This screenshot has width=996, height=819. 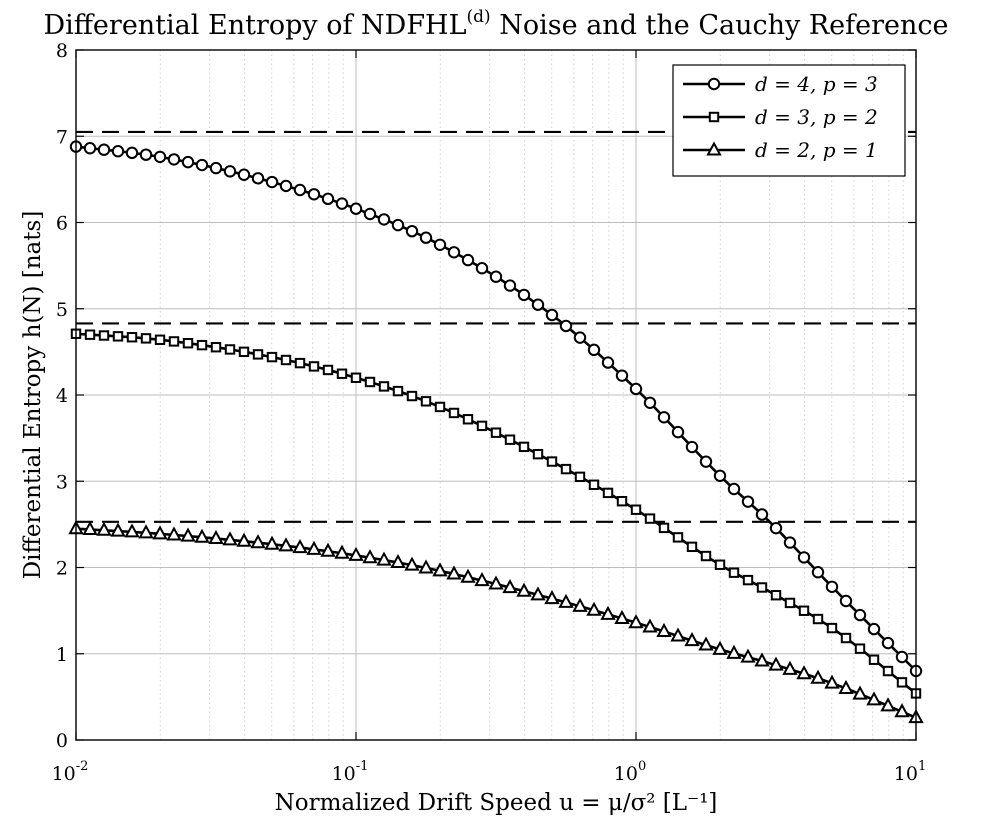 What do you see at coordinates (780, 84) in the screenshot?
I see `legend-item: d = 4, p = 3` at bounding box center [780, 84].